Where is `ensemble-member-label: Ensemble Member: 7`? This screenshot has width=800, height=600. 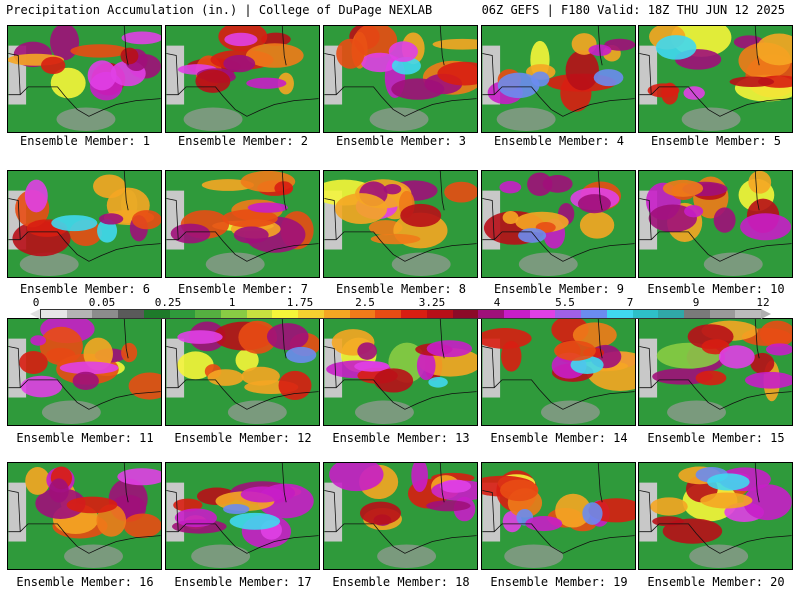
ensemble-member-label: Ensemble Member: 7 is located at coordinates (243, 289).